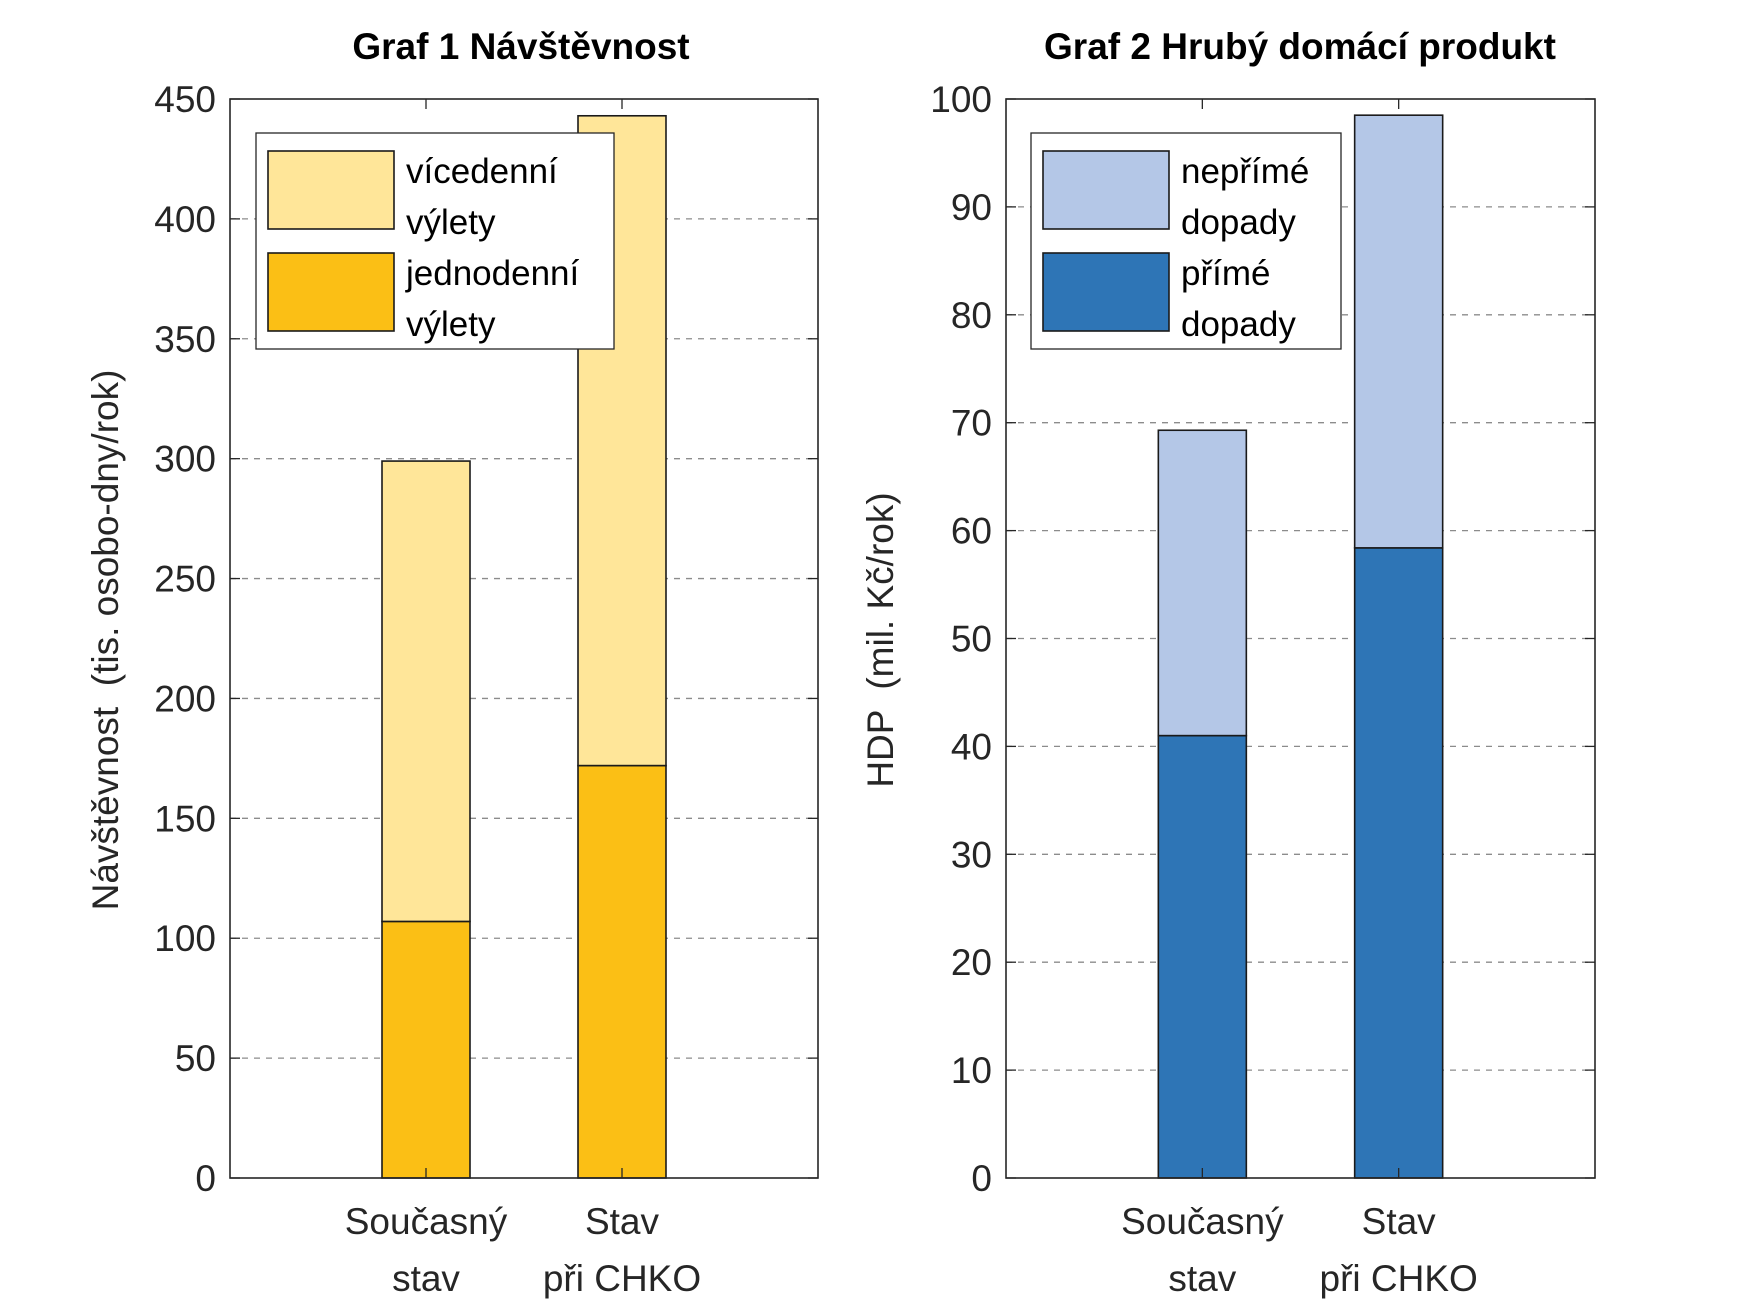  Describe the element at coordinates (105, 640) in the screenshot. I see `y-axis-label: Návštěvnost (tis. osobo-dny/rok)` at that location.